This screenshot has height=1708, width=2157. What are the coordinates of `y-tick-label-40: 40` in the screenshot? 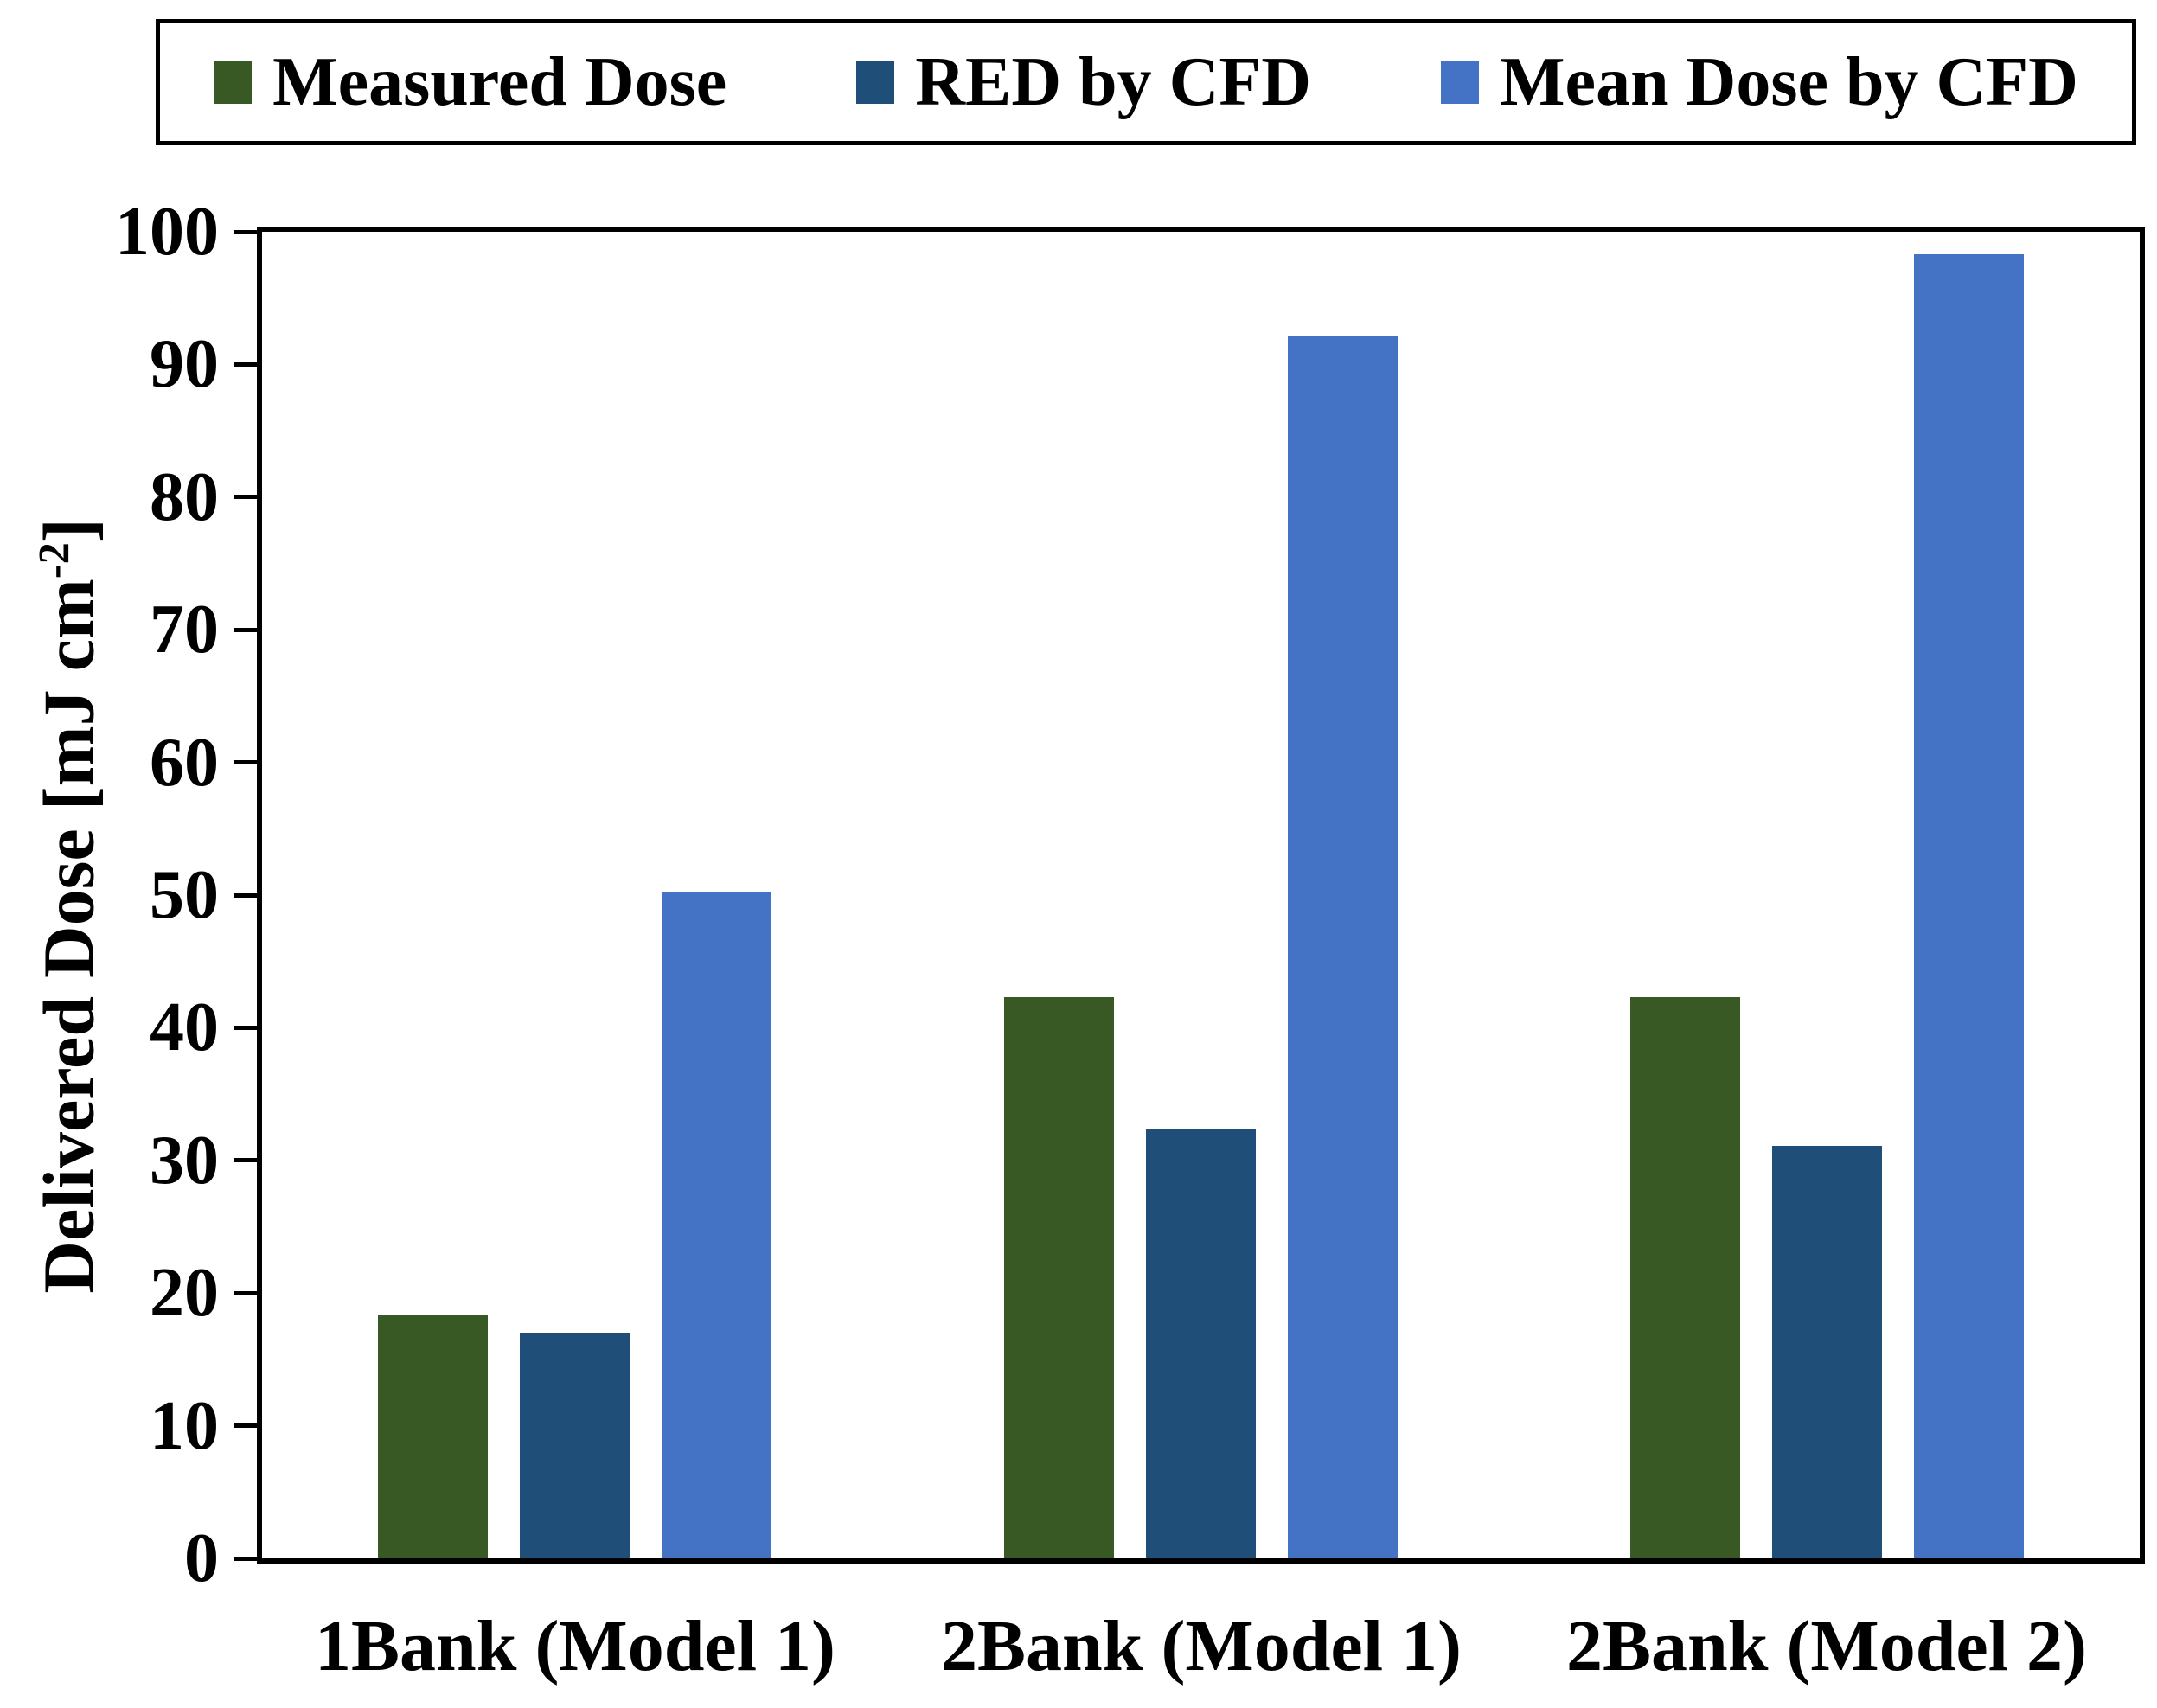 It's located at (185, 1027).